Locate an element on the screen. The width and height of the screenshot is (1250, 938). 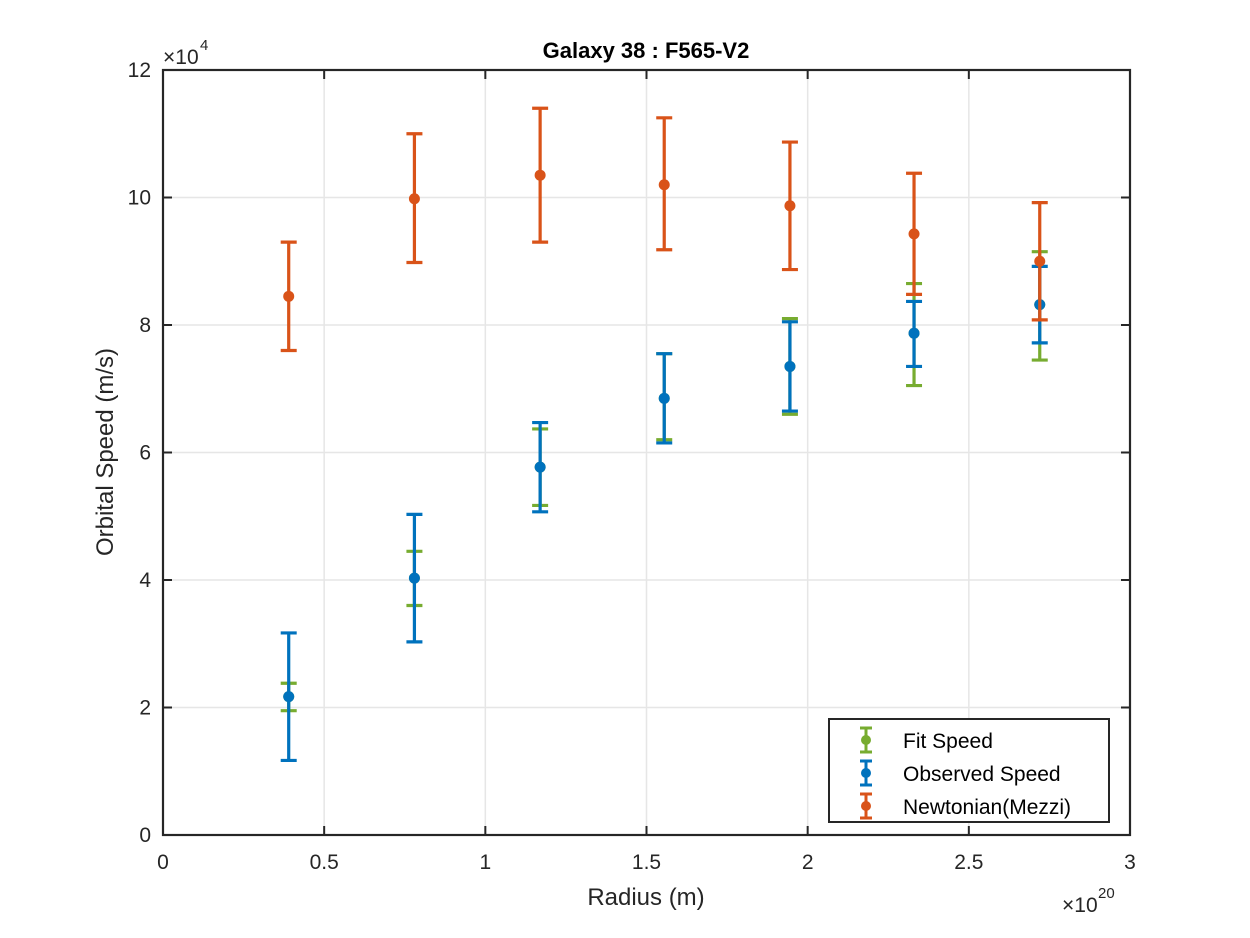
legend-label: Newtonian(Mezzi) is located at coordinates (987, 807).